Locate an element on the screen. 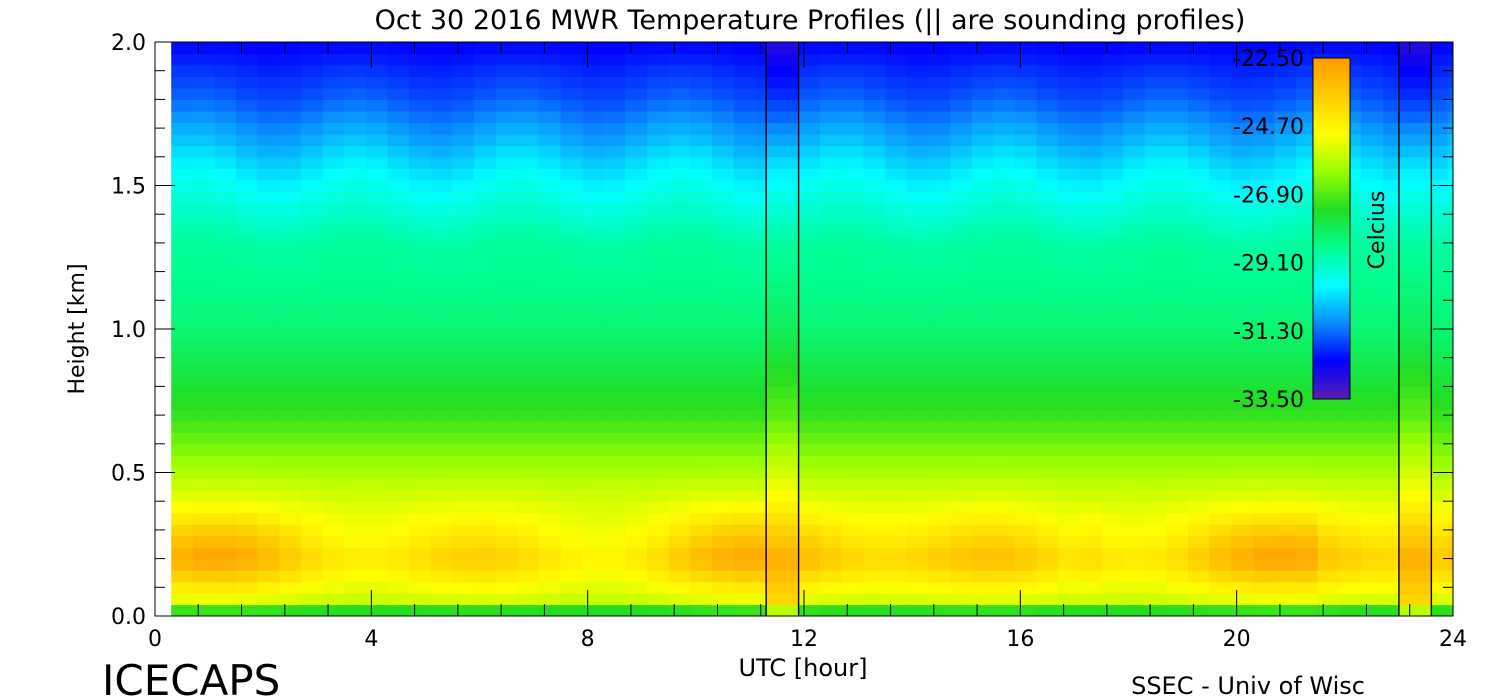 Image resolution: width=1500 pixels, height=700 pixels. y-tick-label: 0.5 is located at coordinates (128, 474).